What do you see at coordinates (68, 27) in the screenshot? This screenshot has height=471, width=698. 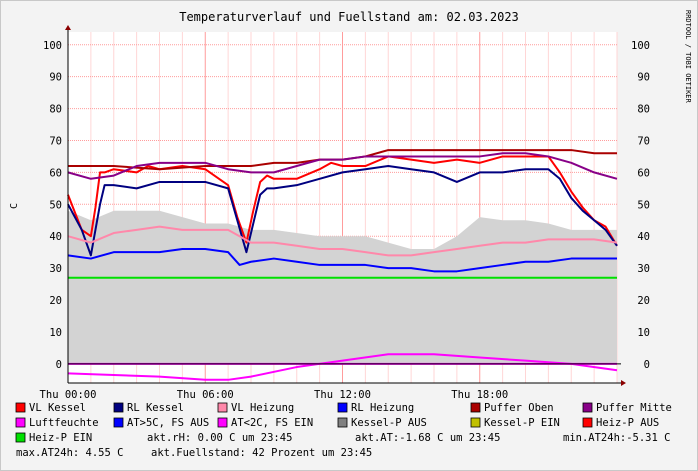 I see `y-axis-arrow` at bounding box center [68, 27].